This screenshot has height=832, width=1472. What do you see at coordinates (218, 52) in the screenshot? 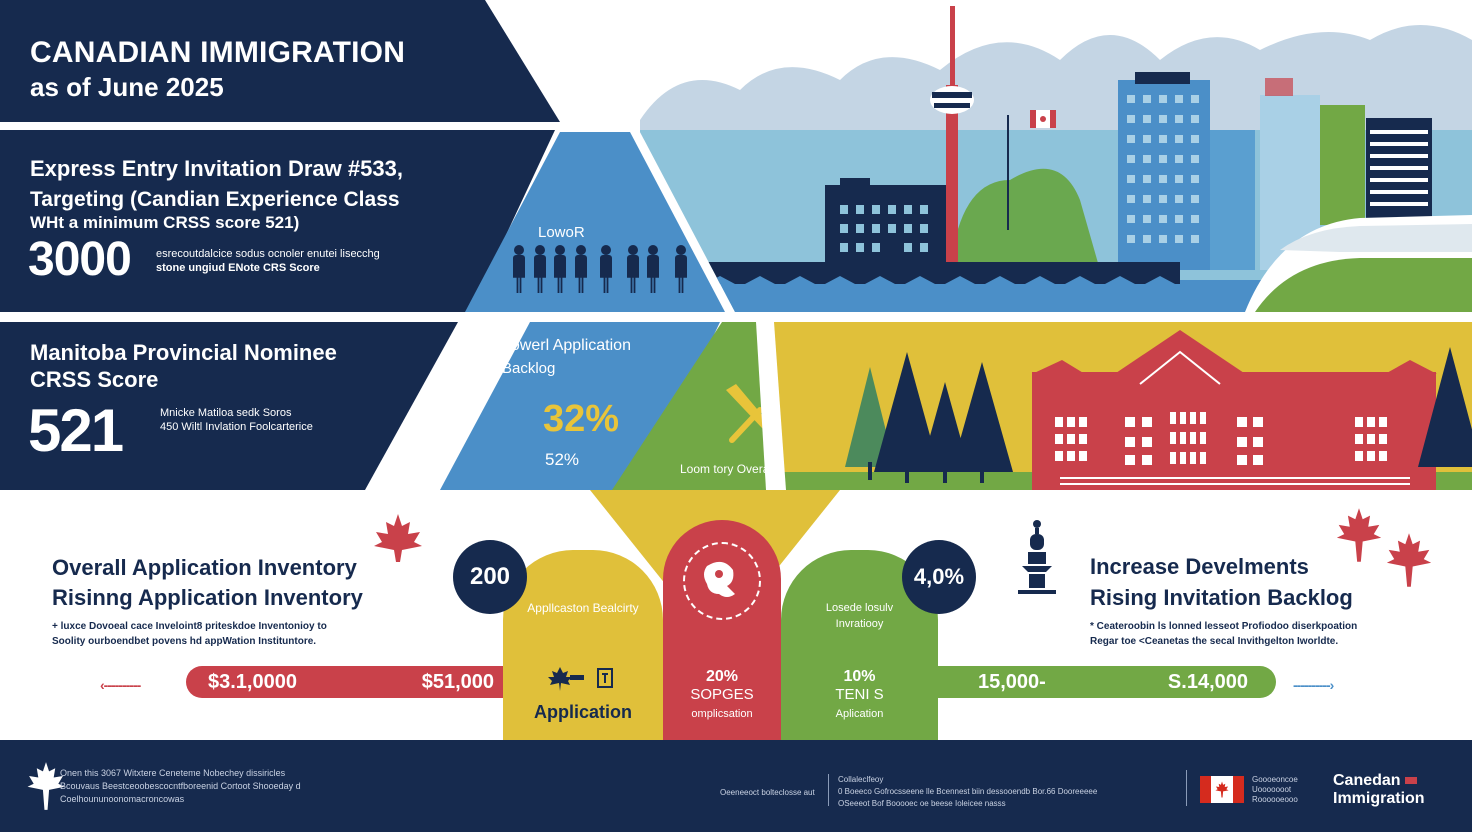
I see `page-title: CANADIAN IMMIGRATION` at bounding box center [218, 52].